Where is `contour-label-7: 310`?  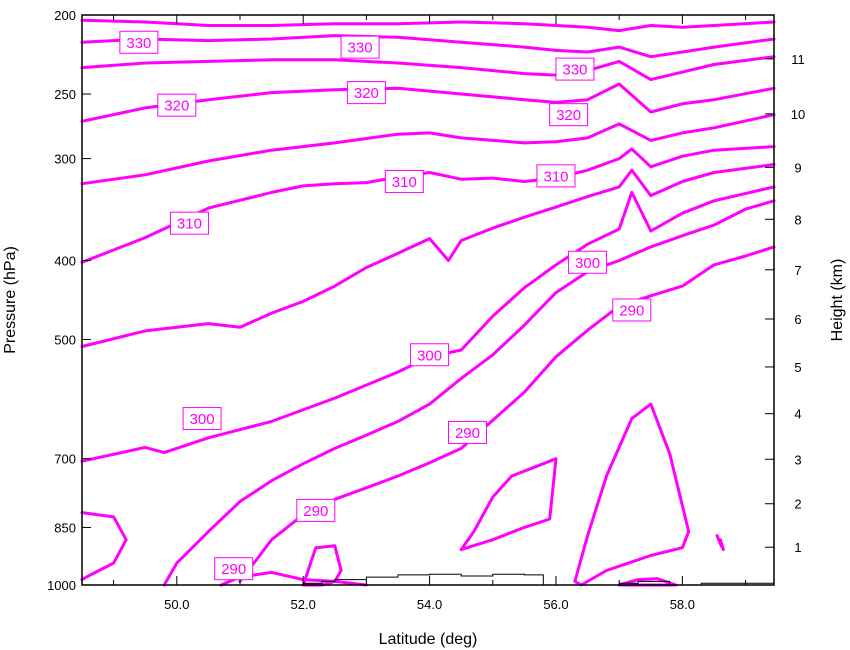 contour-label-7: 310 is located at coordinates (189, 223).